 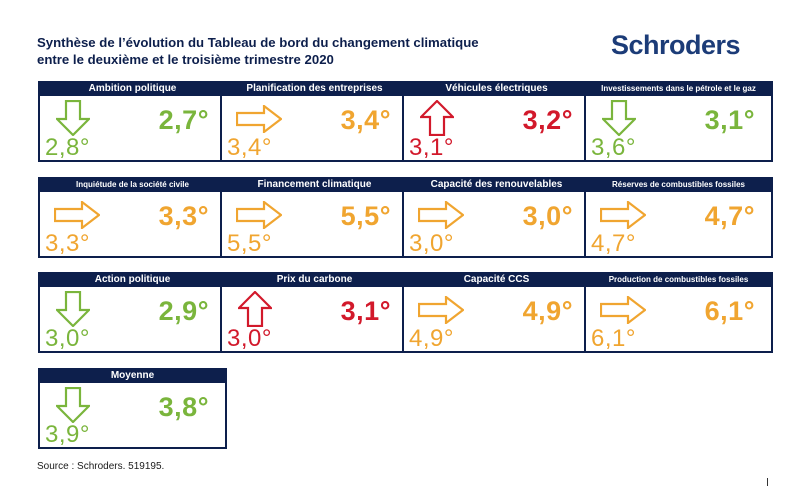 I want to click on score-tile: Véhicules électriques 3,2° 3,1°, so click(x=496, y=121).